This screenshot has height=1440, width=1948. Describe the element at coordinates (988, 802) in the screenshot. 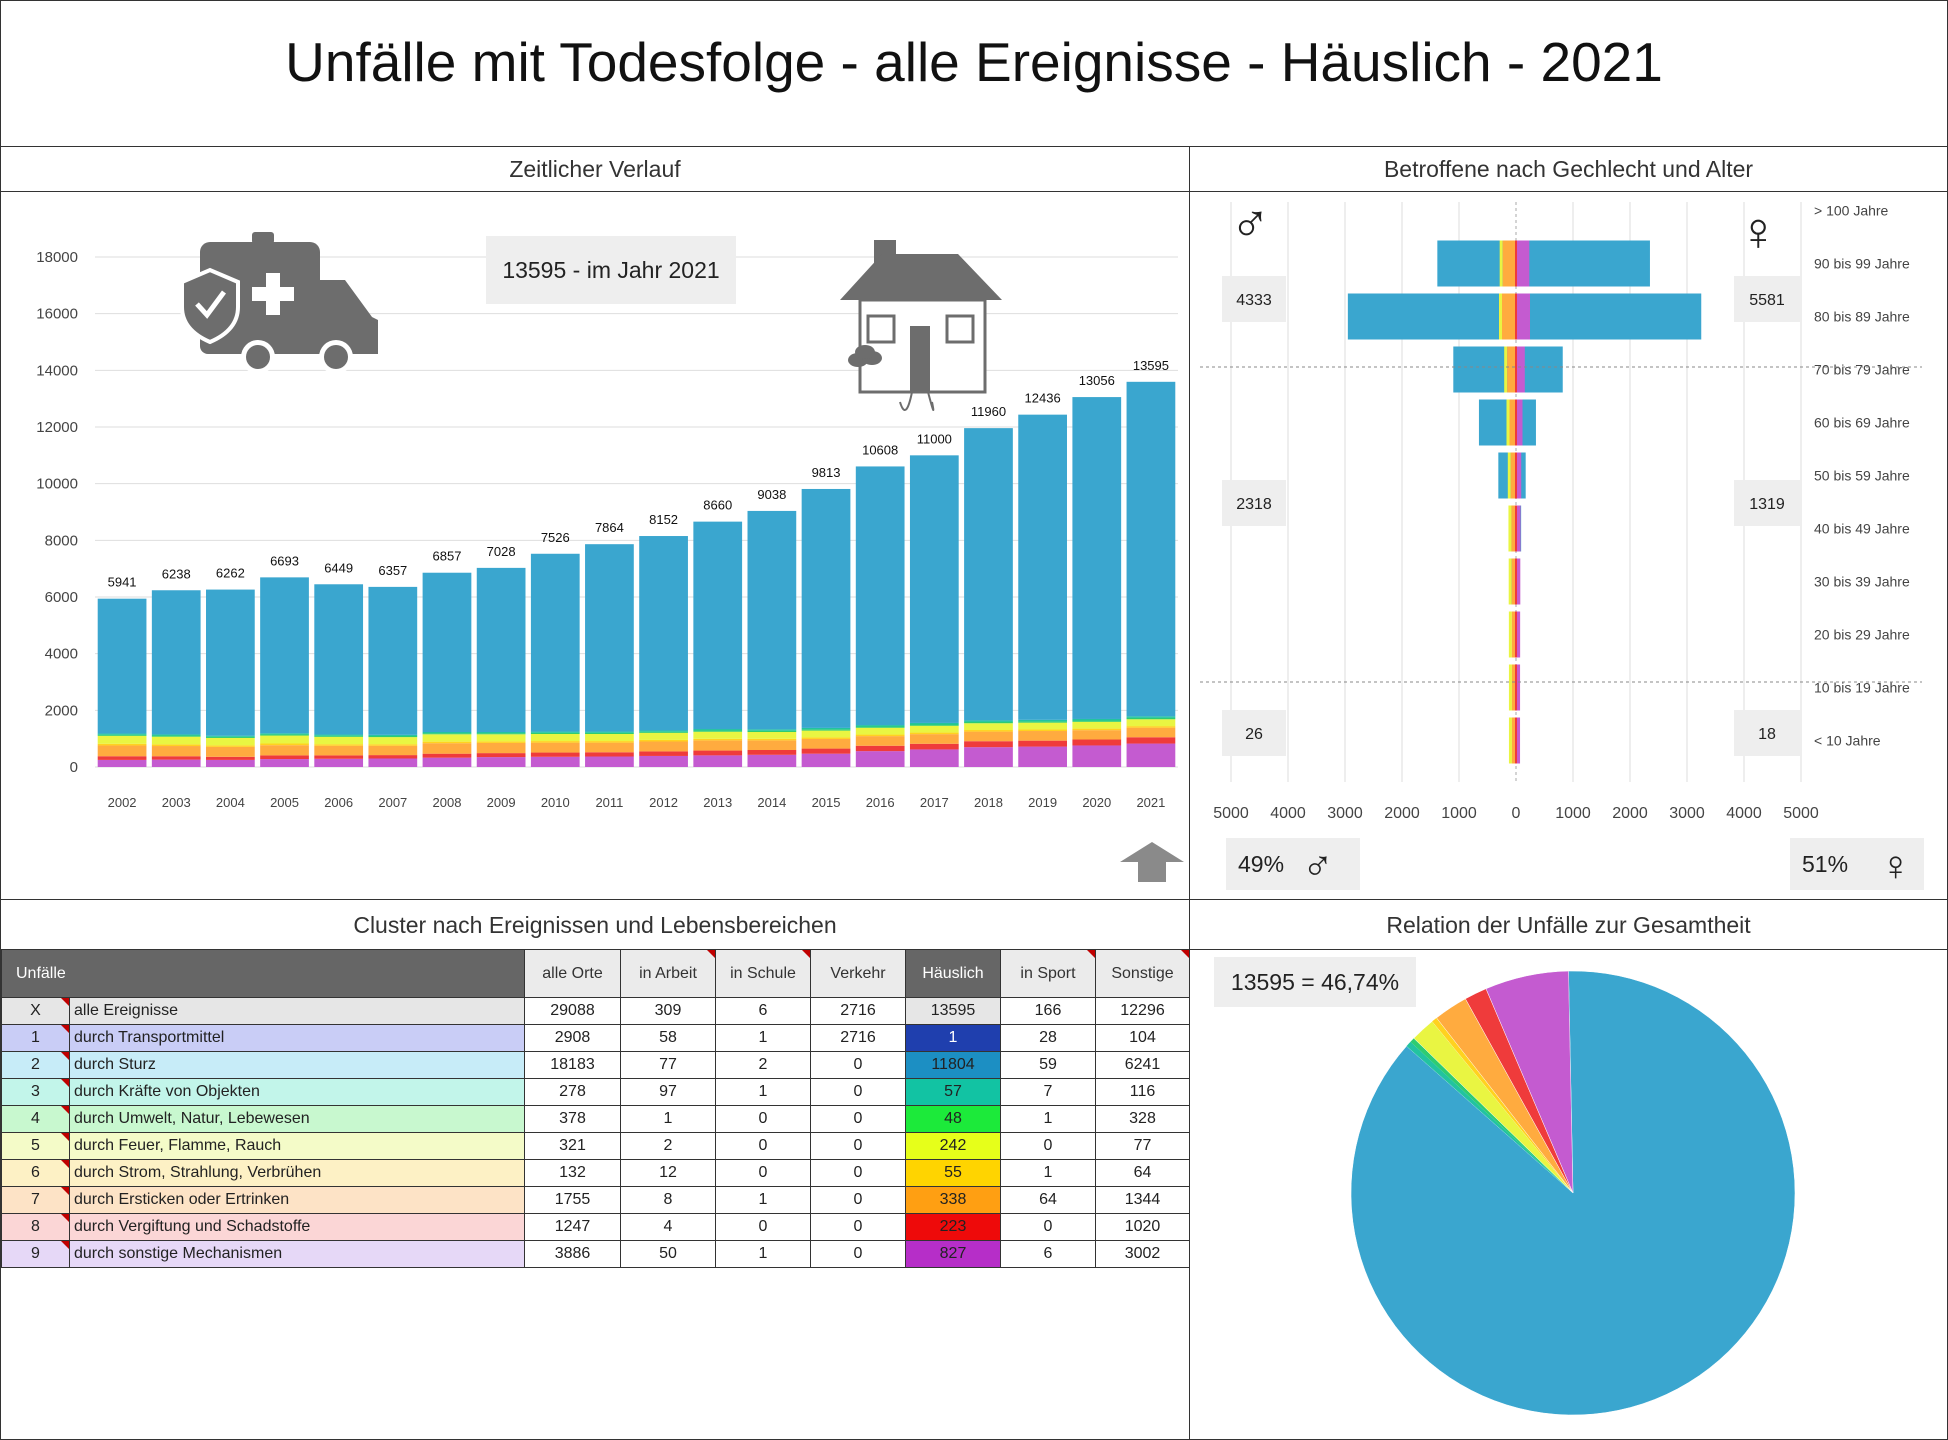

I see `x-tick-label: 2018` at that location.